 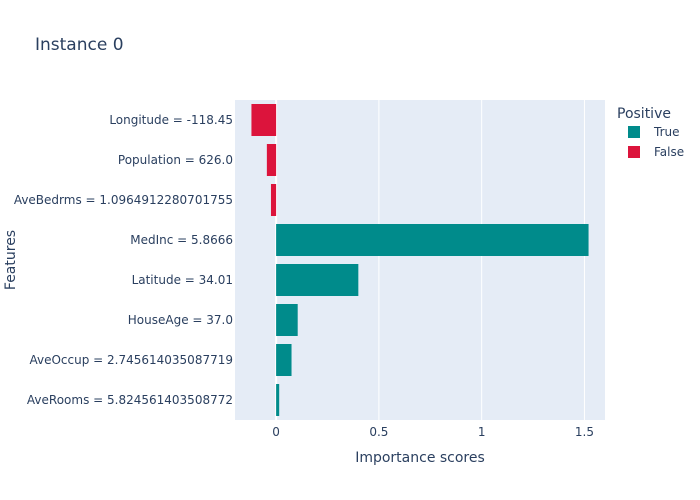 What do you see at coordinates (130, 400) in the screenshot?
I see `y-tick-label: AveRooms = 5.824561403508772` at bounding box center [130, 400].